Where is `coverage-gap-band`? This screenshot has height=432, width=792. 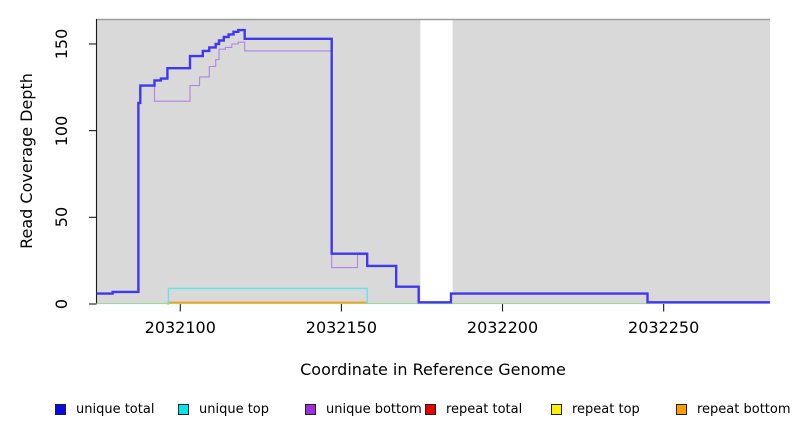 coverage-gap-band is located at coordinates (436, 162).